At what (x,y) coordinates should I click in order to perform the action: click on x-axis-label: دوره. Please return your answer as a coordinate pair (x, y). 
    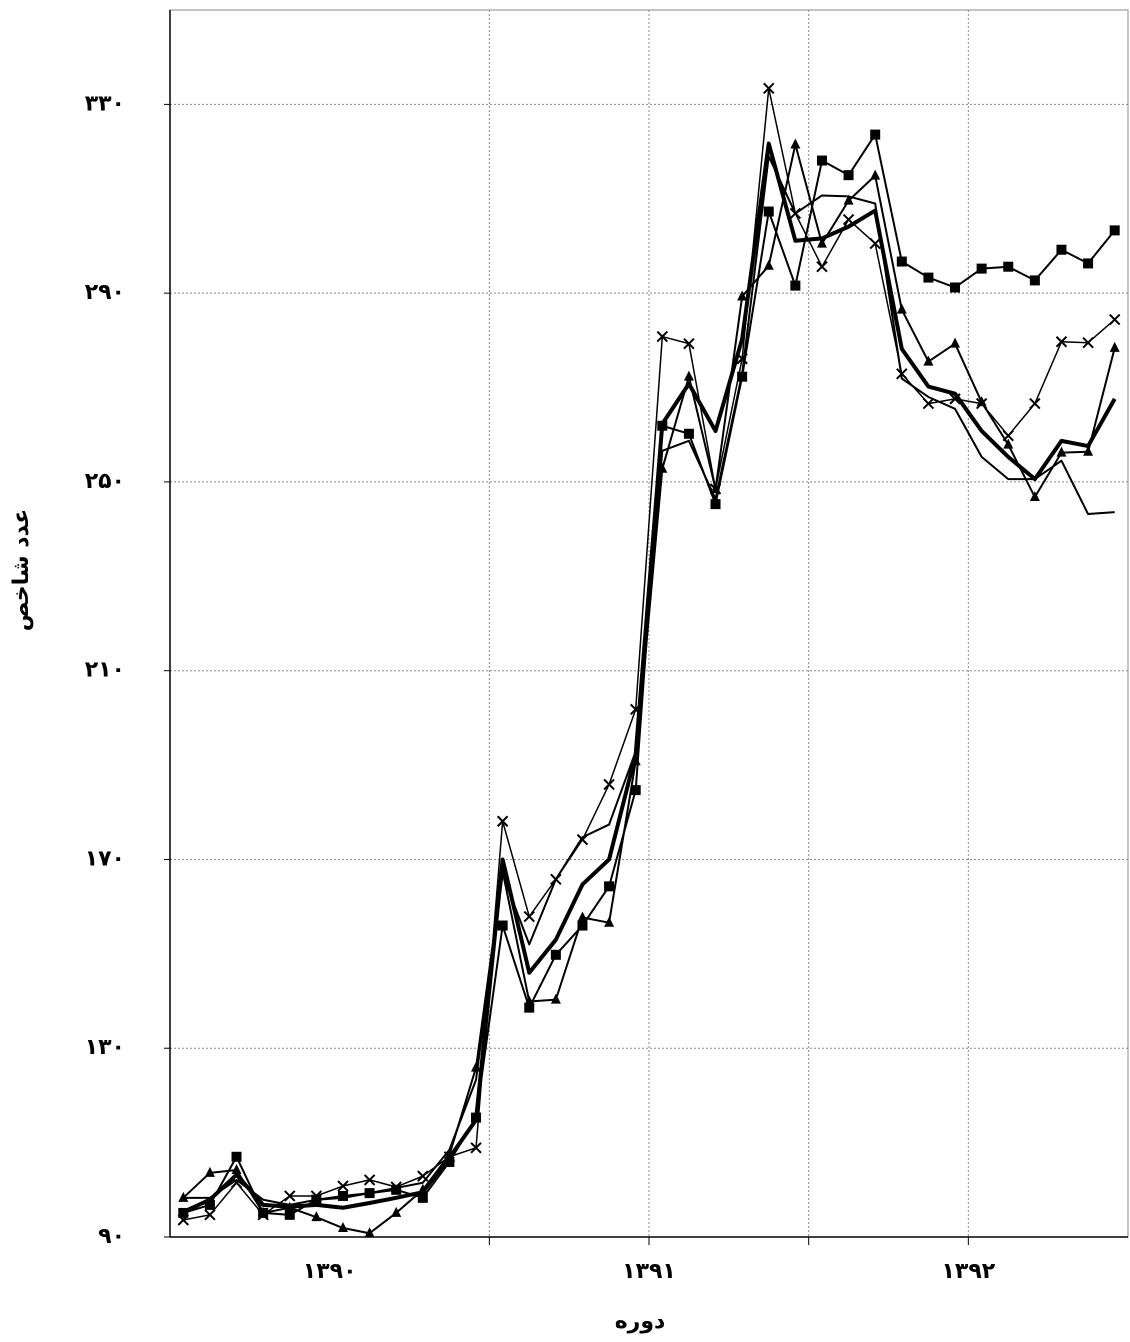
    Looking at the image, I should click on (640, 1321).